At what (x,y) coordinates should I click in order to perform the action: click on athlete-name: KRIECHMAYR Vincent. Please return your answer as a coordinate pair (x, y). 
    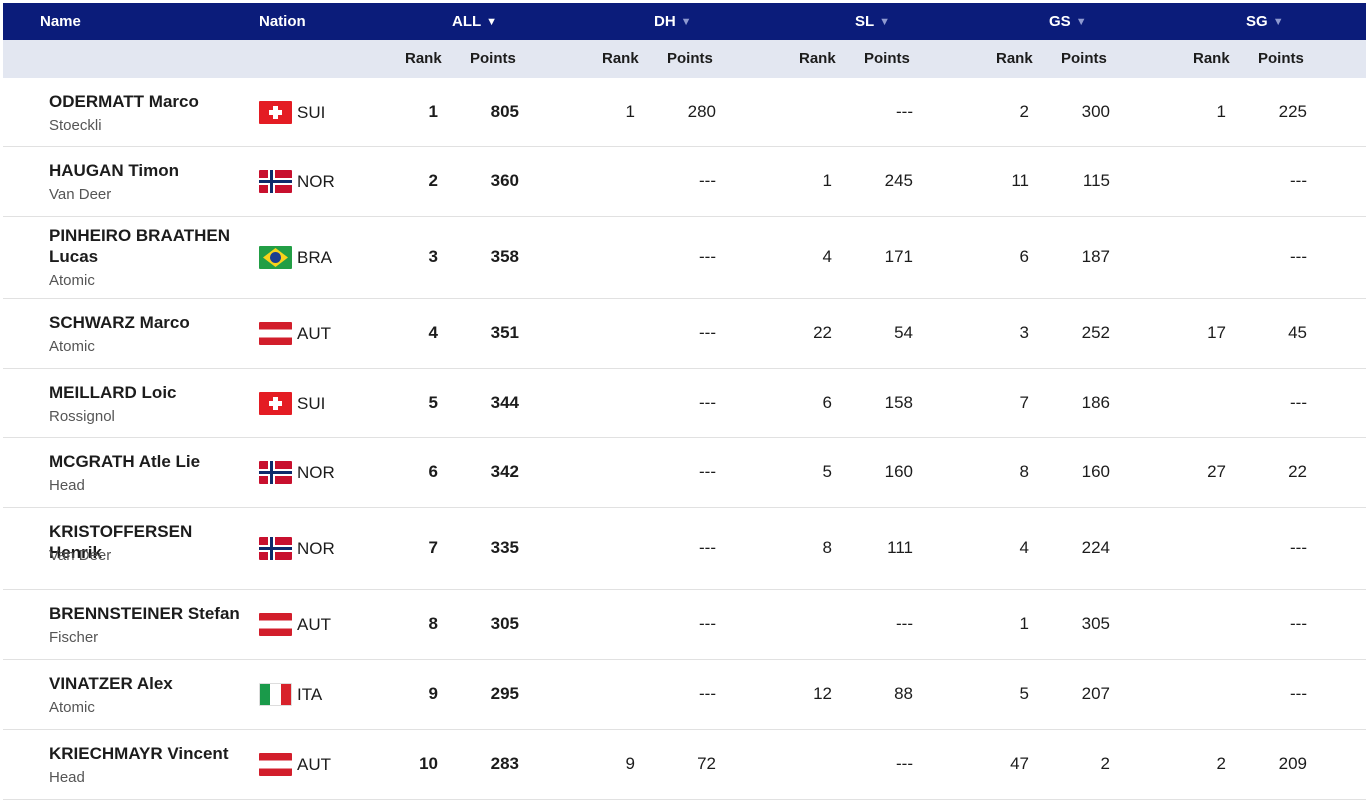
    Looking at the image, I should click on (139, 753).